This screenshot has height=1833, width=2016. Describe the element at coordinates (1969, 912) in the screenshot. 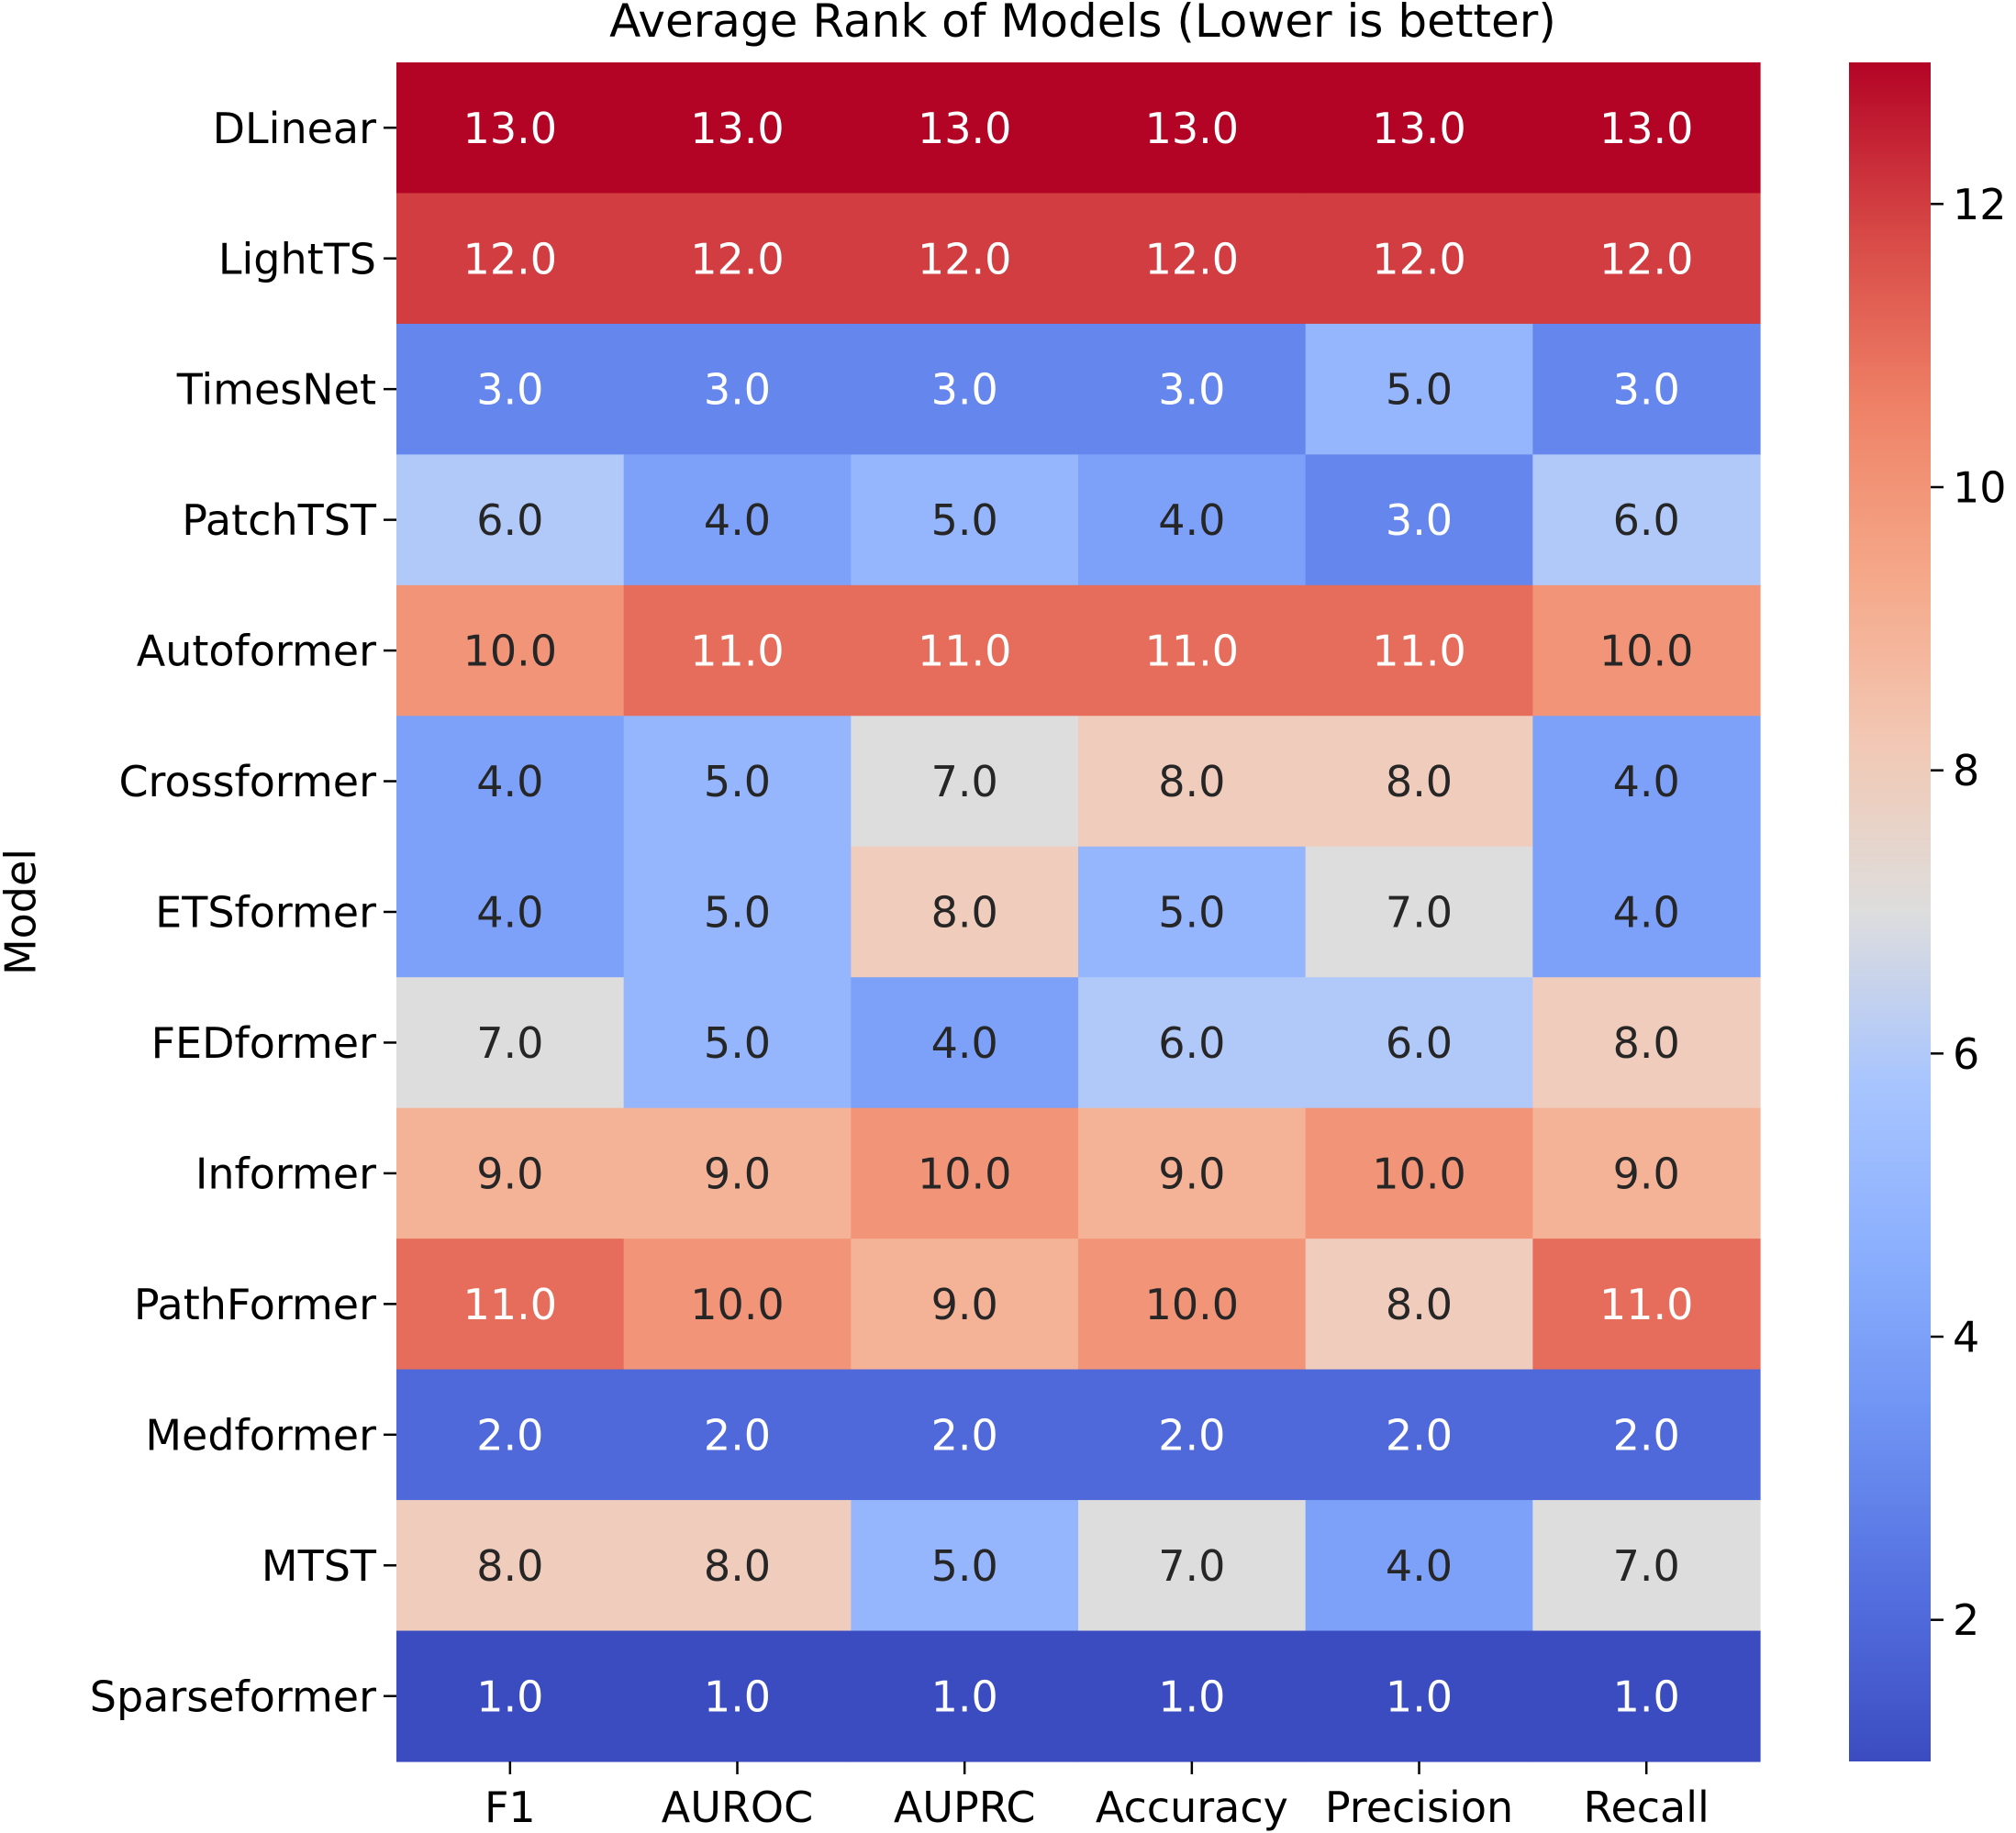

I see `colorbar-ticks: 2 4 6 8 10 12` at that location.